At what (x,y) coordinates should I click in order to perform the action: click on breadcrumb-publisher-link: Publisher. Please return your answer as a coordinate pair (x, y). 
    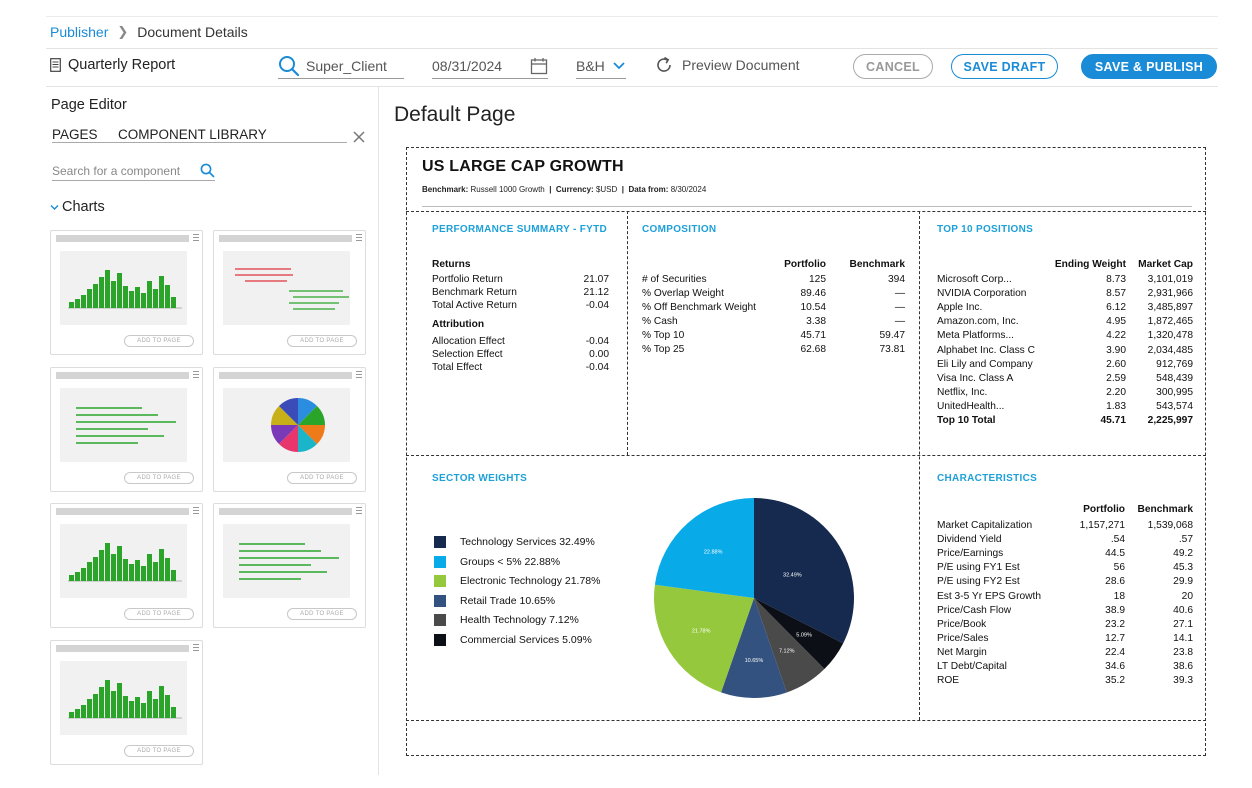
    Looking at the image, I should click on (79, 32).